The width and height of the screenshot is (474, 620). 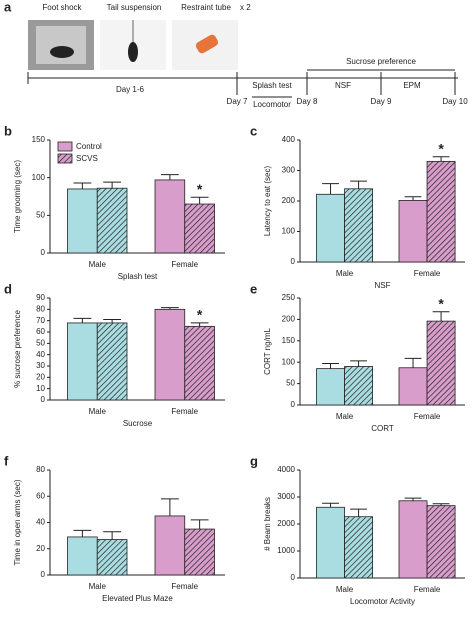 What do you see at coordinates (17, 522) in the screenshot?
I see `y-axis-label: Time in open arms (sec)` at bounding box center [17, 522].